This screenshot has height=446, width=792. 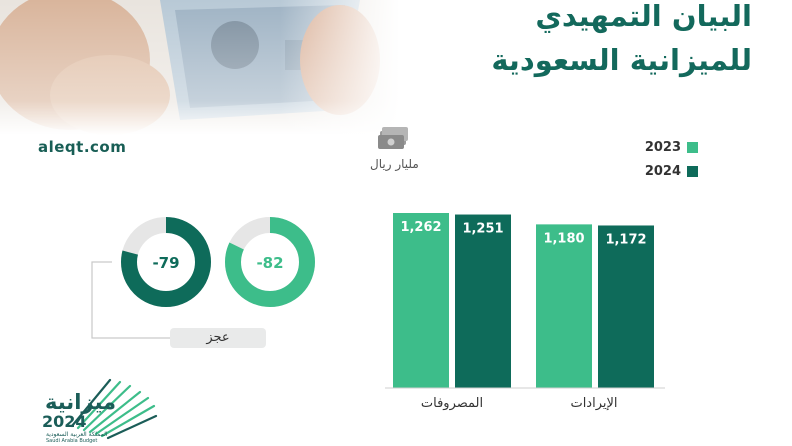 What do you see at coordinates (82, 147) in the screenshot?
I see `site-url: aleqt.com` at bounding box center [82, 147].